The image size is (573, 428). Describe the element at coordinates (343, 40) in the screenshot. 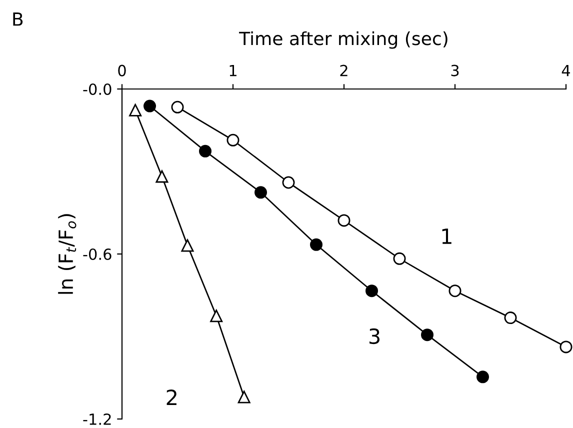

I see `x-axis-title: Time after mixing (sec)` at that location.